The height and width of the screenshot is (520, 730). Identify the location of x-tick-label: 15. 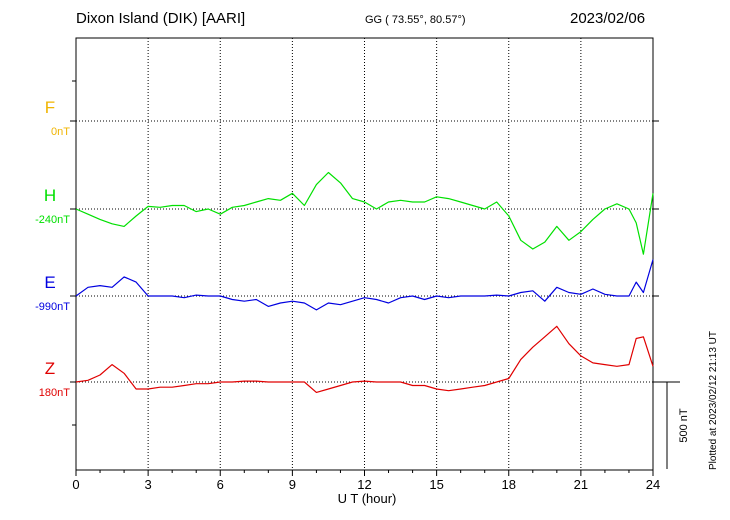
(436, 484).